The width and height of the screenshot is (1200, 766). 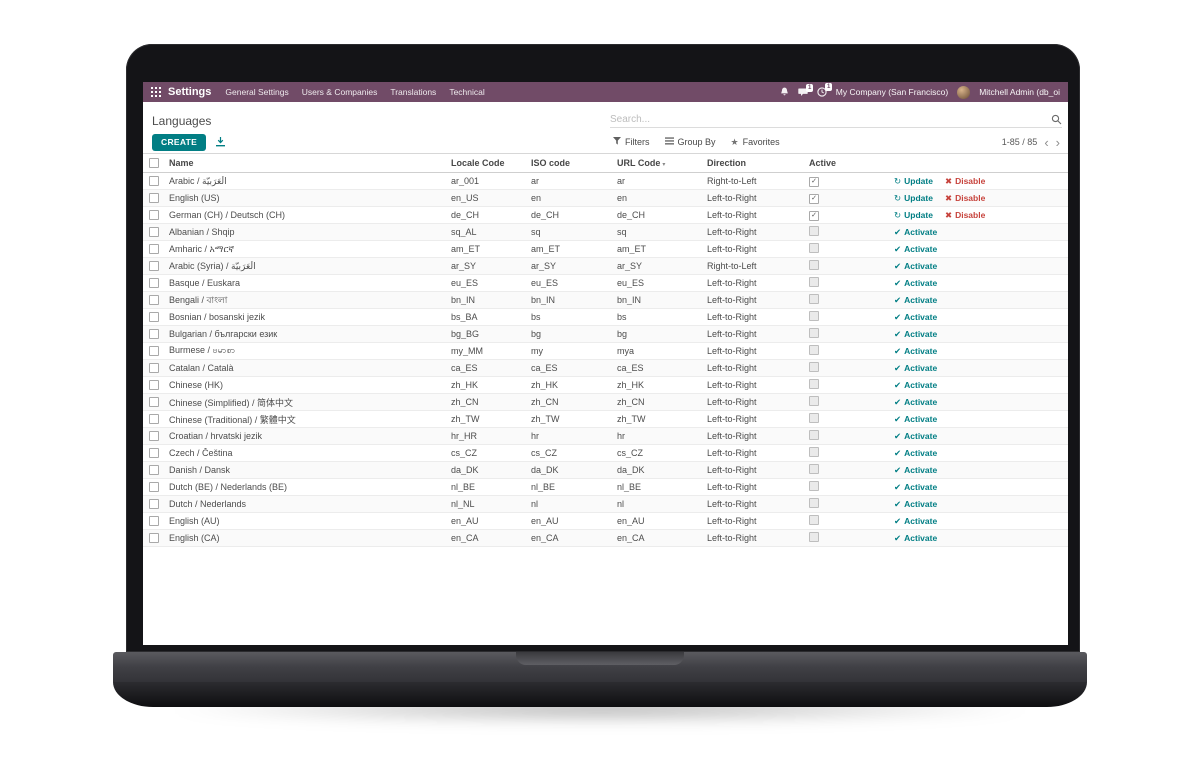 I want to click on search-bar, so click(x=836, y=120).